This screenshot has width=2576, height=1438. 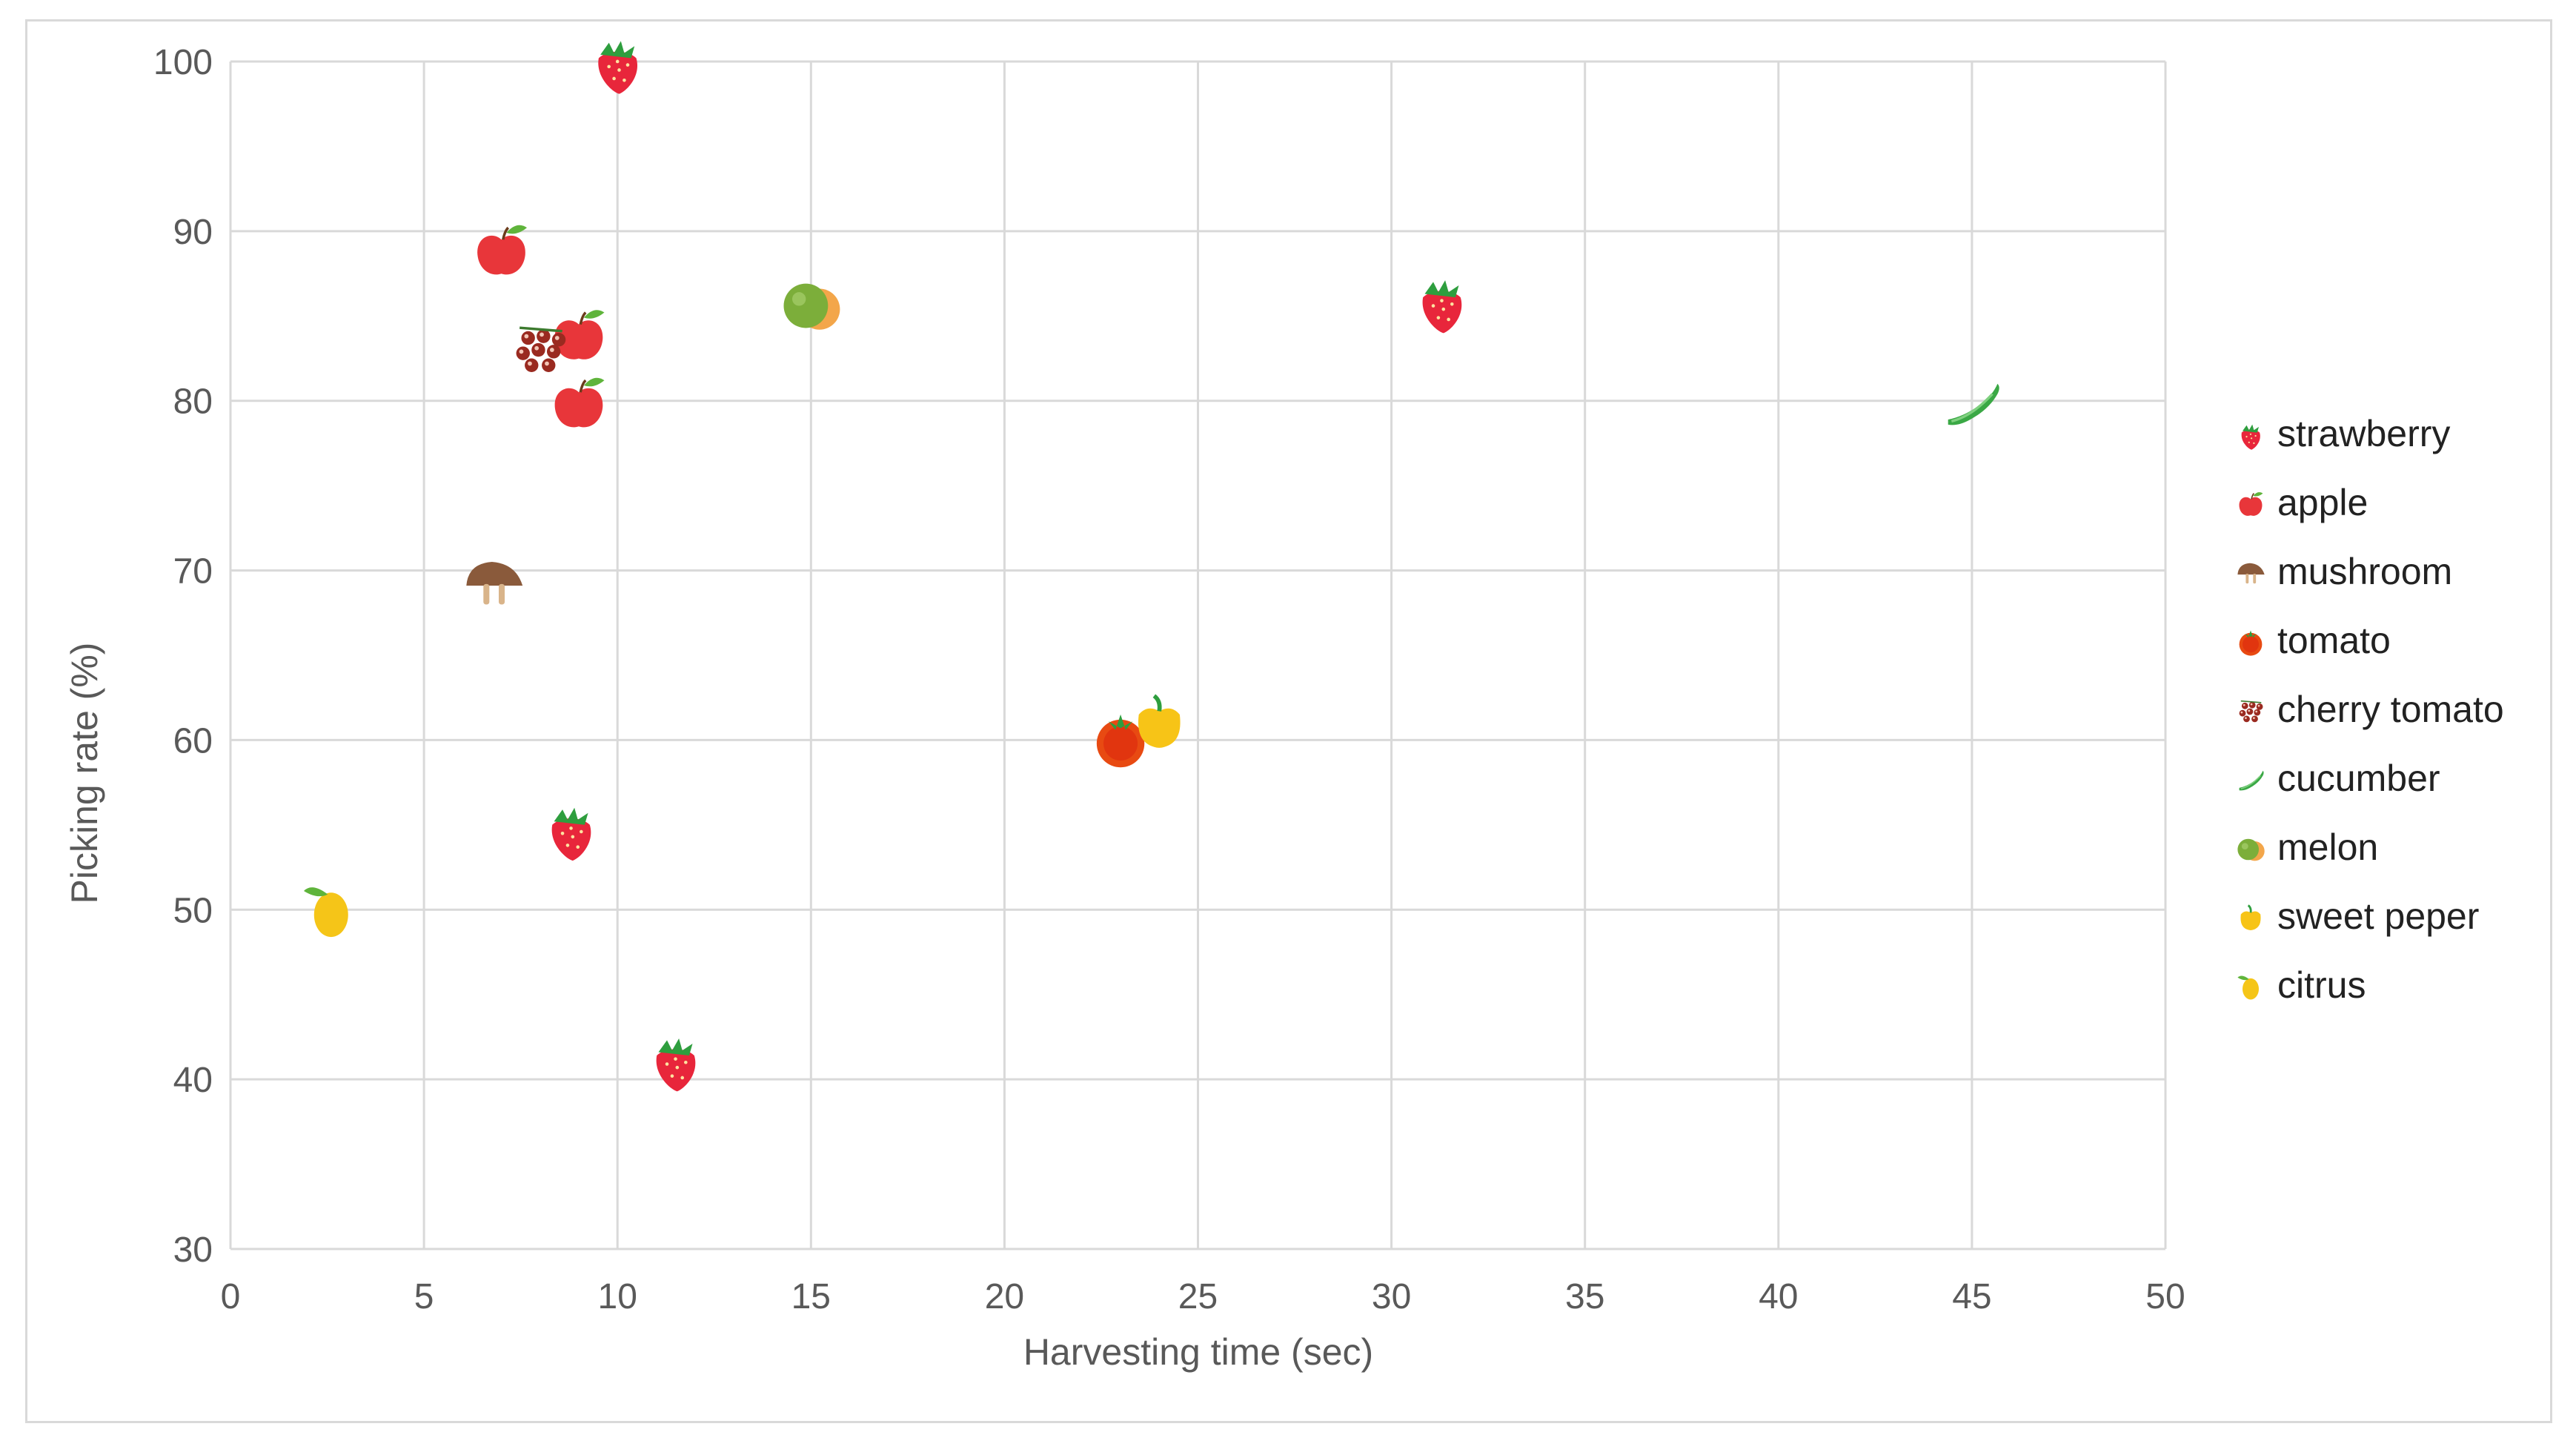 I want to click on legend-item-strawberry: strawberry, so click(x=2345, y=433).